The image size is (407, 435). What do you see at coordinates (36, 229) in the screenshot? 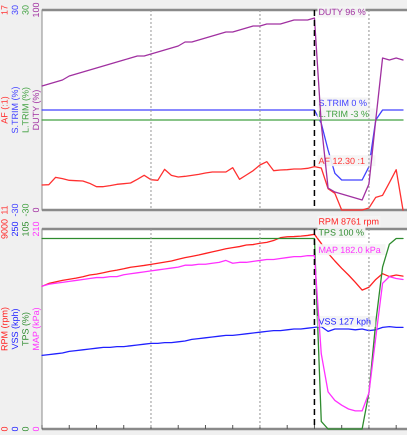
I see `y-tick-label: 210` at bounding box center [36, 229].